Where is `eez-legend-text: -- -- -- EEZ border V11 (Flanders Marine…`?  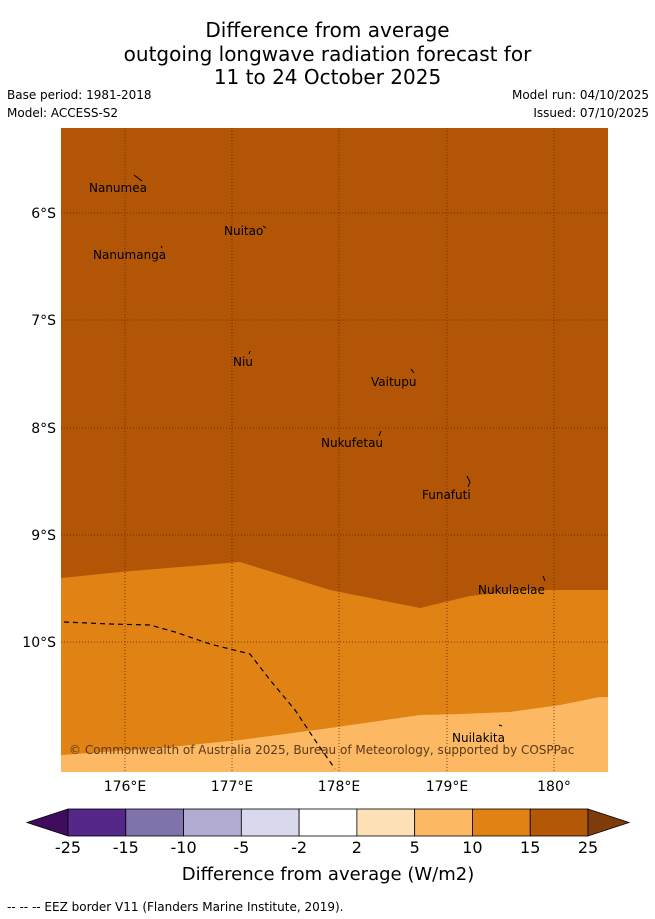 eez-legend-text: -- -- -- EEZ border V11 (Flanders Marine… is located at coordinates (175, 907).